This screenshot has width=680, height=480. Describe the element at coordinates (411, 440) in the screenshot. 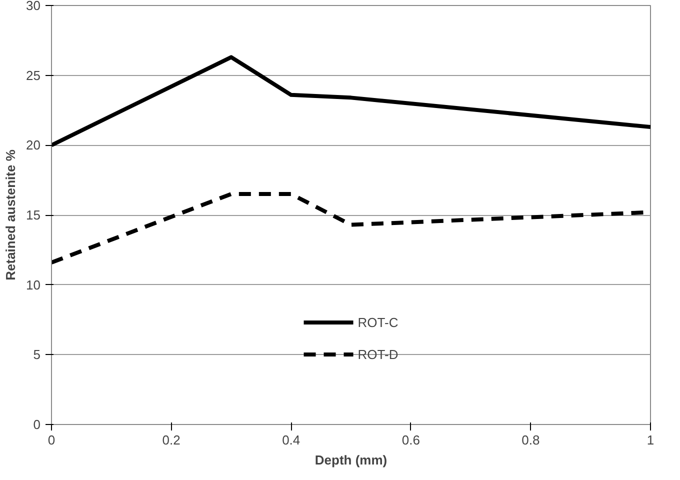

I see `x-tick-label: 0.6` at that location.